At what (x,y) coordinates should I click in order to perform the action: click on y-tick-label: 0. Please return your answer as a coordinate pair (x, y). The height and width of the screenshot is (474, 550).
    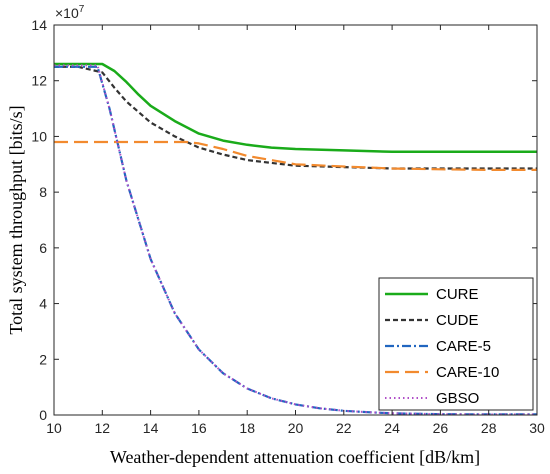
    Looking at the image, I should click on (43, 415).